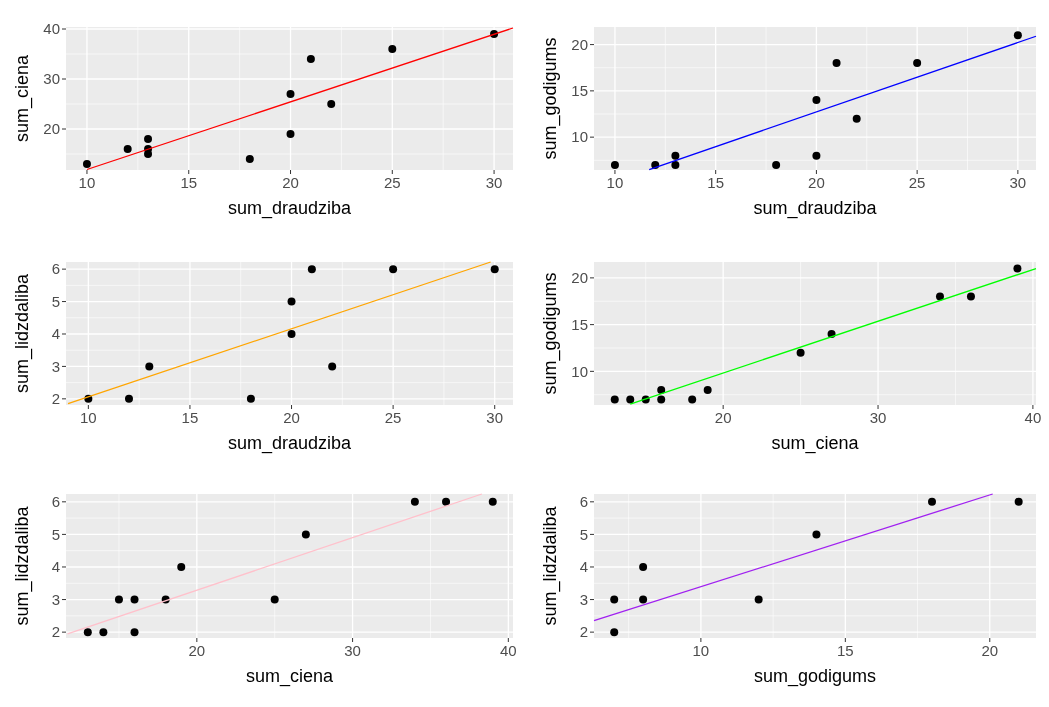 This screenshot has height=707, width=1049. What do you see at coordinates (508, 650) in the screenshot?
I see `x-tick-label: 40` at bounding box center [508, 650].